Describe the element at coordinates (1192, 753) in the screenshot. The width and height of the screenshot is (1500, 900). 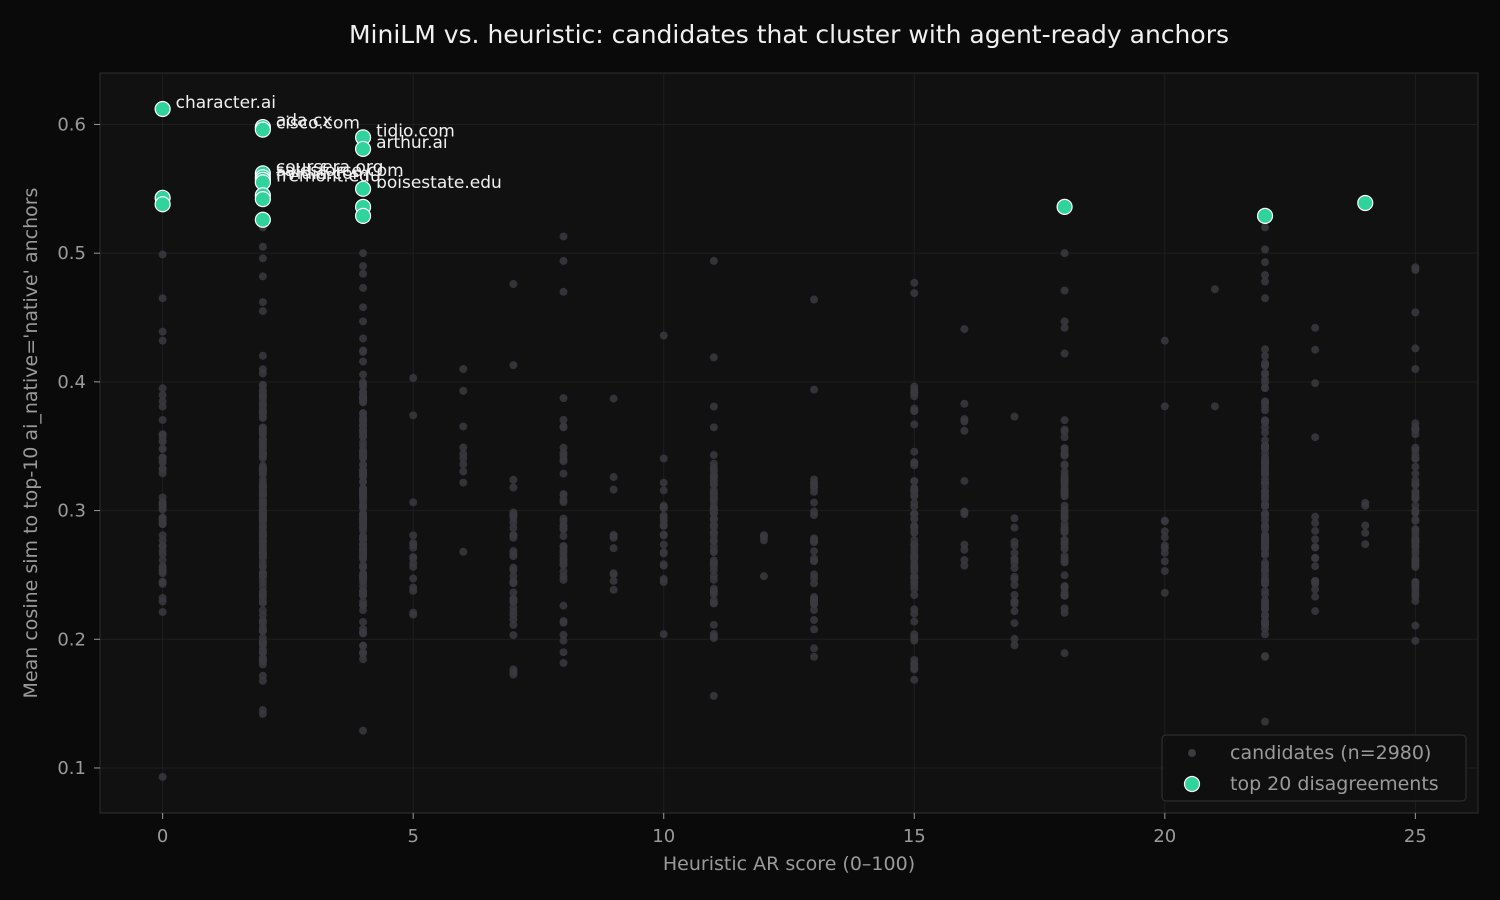
I see `legend-marker-candidates` at that location.